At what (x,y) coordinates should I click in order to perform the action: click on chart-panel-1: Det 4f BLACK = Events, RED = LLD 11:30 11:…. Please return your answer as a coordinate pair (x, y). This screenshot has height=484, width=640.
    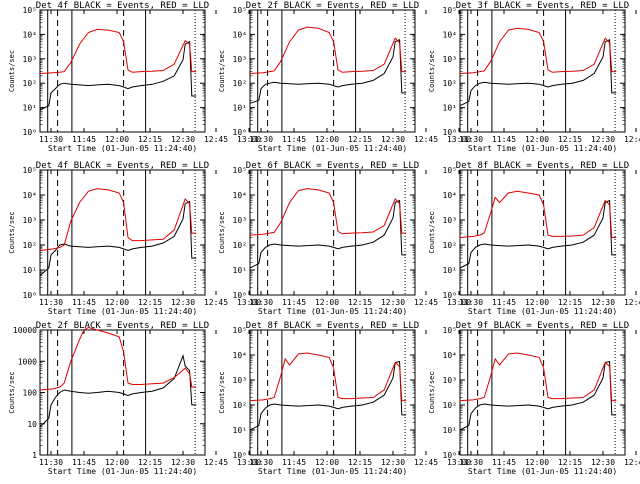
    Looking at the image, I should click on (134, 77).